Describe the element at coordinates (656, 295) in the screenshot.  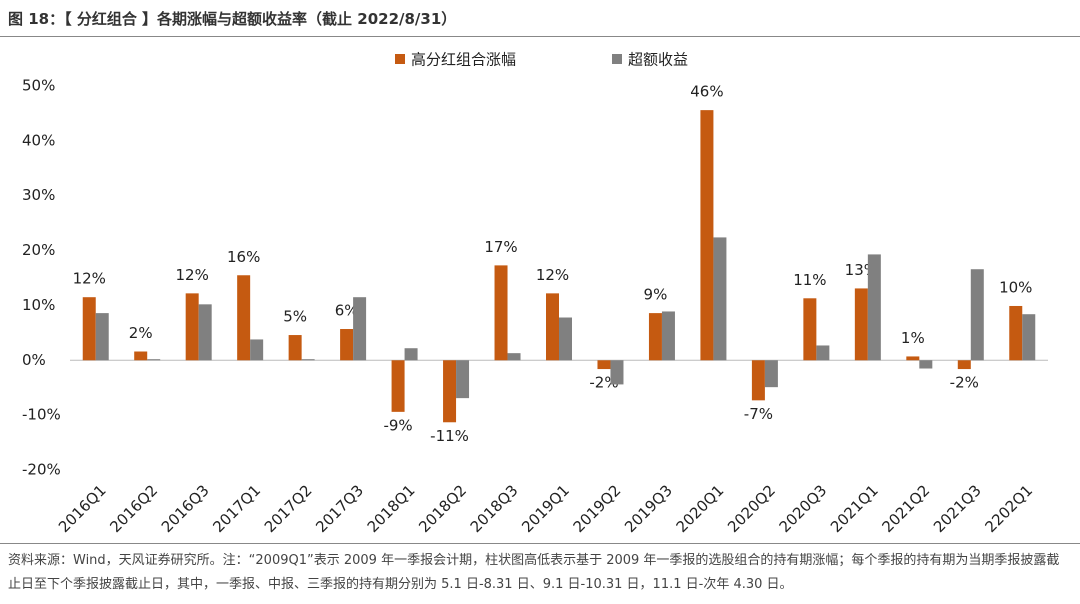
I see `value-label: 9%` at that location.